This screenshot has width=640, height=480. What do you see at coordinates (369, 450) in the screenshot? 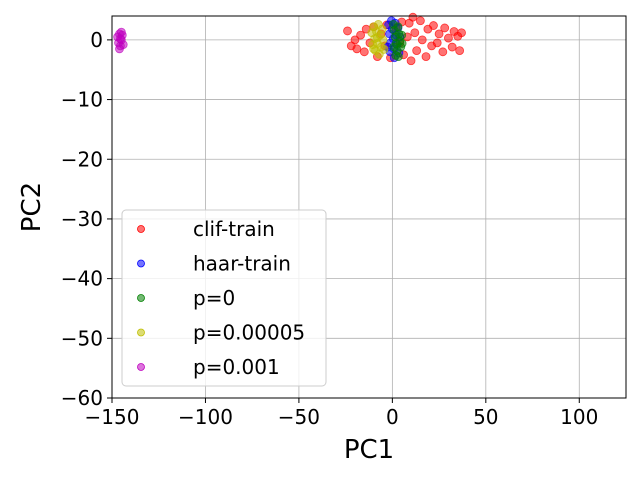
I see `x-axis-label: PC1` at bounding box center [369, 450].